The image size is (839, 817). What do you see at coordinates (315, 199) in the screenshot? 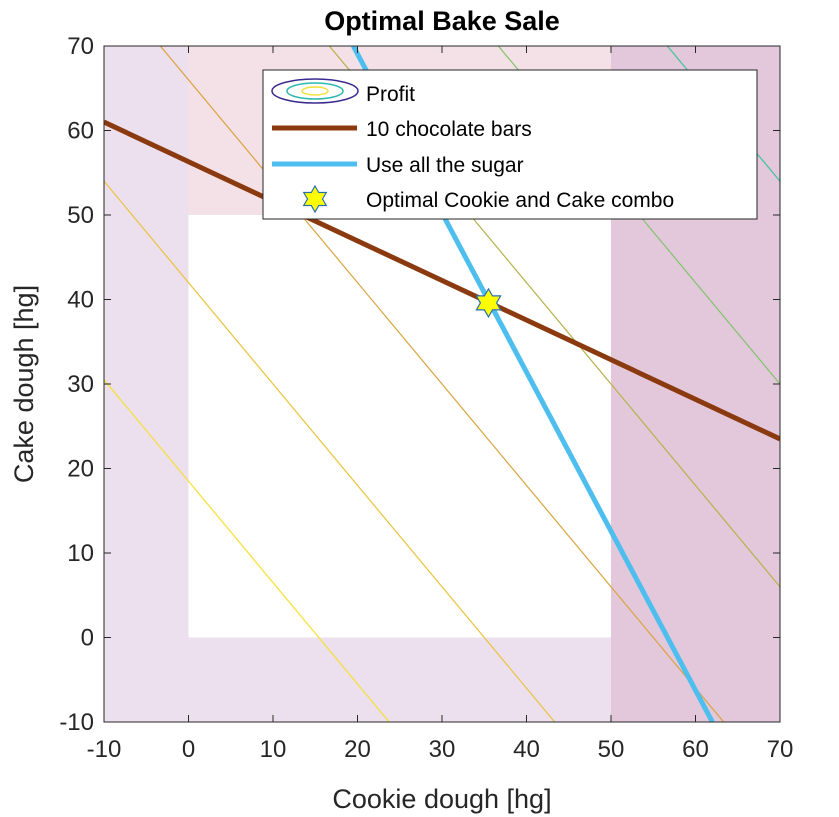
I see `legend-star-icon` at bounding box center [315, 199].